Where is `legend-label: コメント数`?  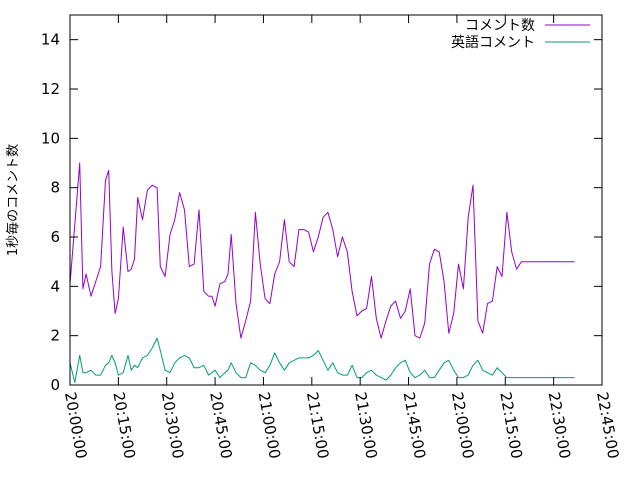 legend-label: コメント数 is located at coordinates (500, 26).